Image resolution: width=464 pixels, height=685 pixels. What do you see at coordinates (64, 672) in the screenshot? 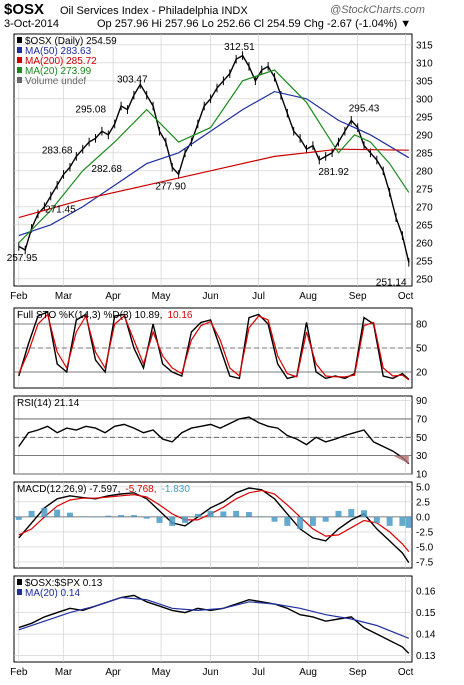
I see `ratio-x-tick-label: Mar` at bounding box center [64, 672].